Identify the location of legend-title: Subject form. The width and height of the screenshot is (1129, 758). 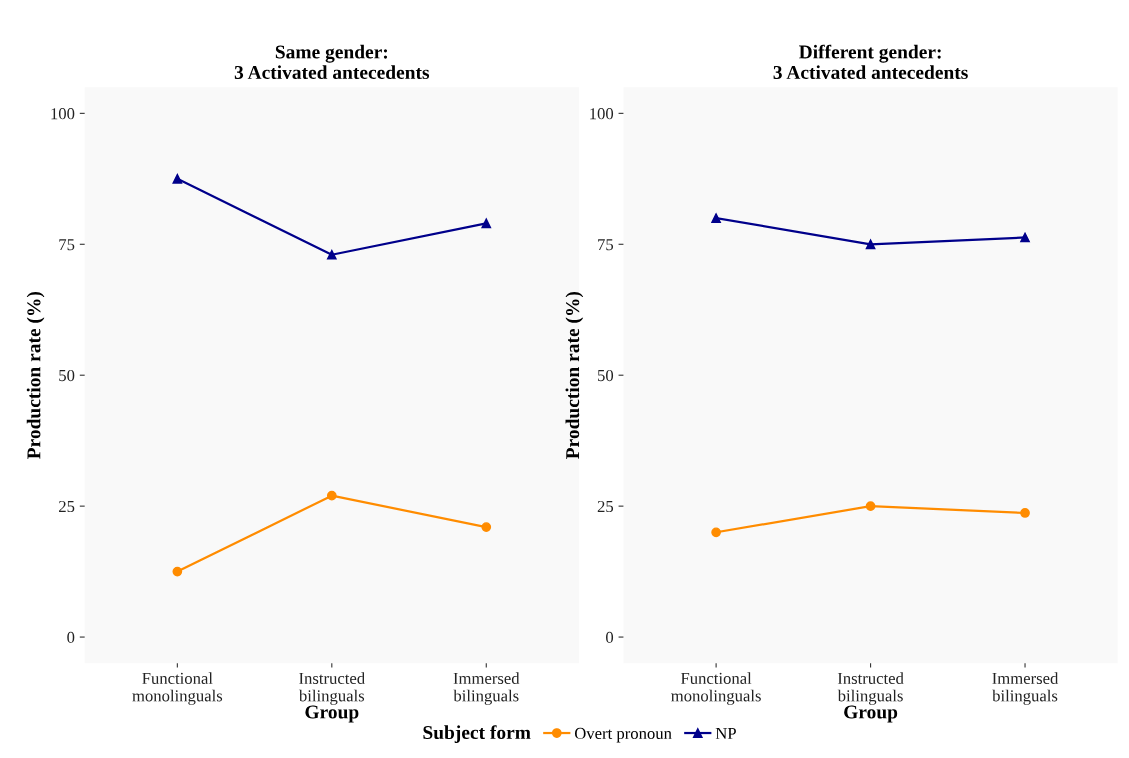
(477, 734).